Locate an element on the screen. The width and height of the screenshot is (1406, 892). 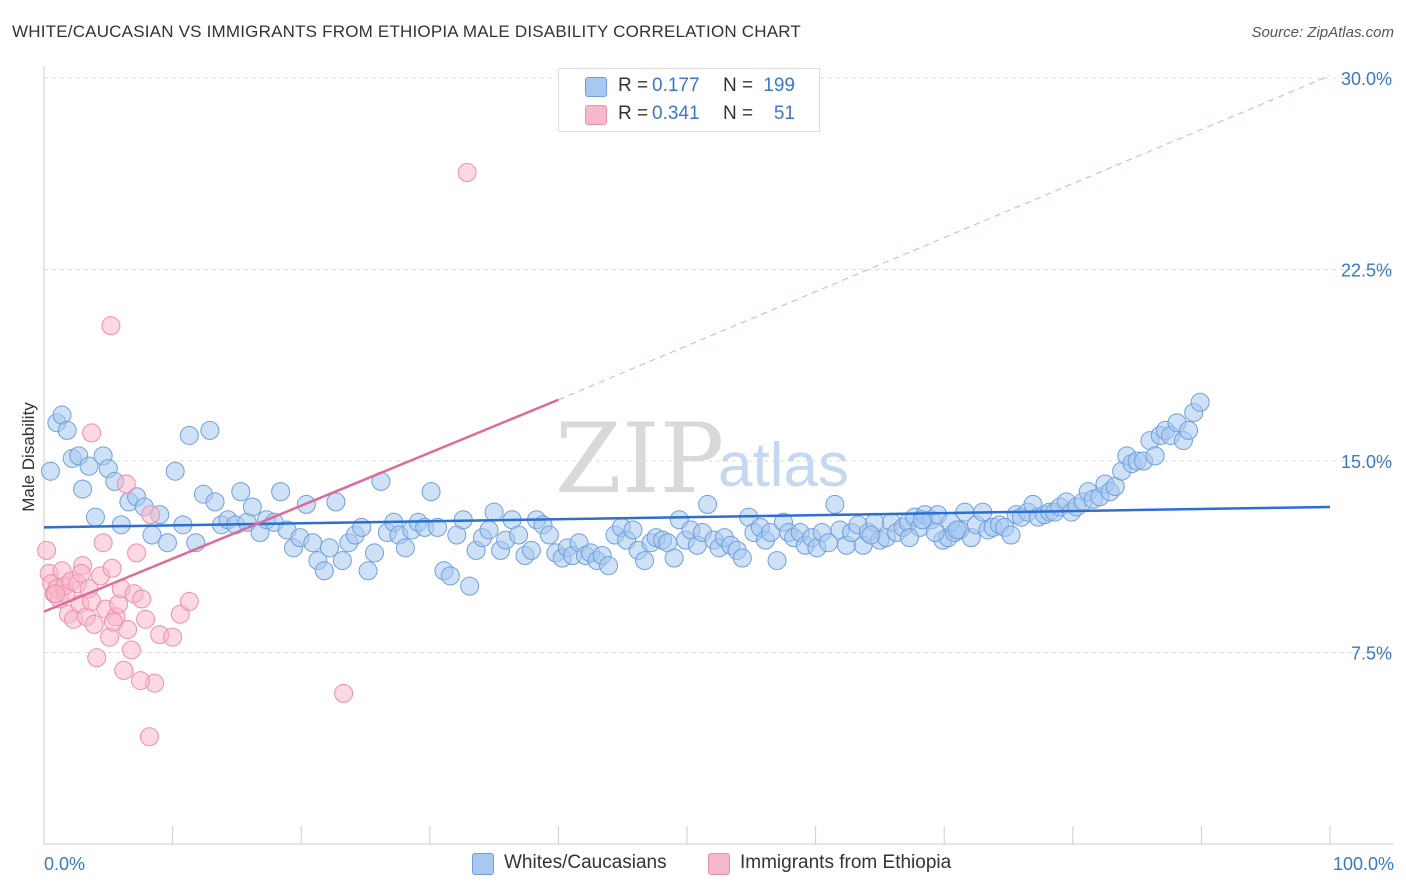
x-tick-min: 0.0% is located at coordinates (64, 864).